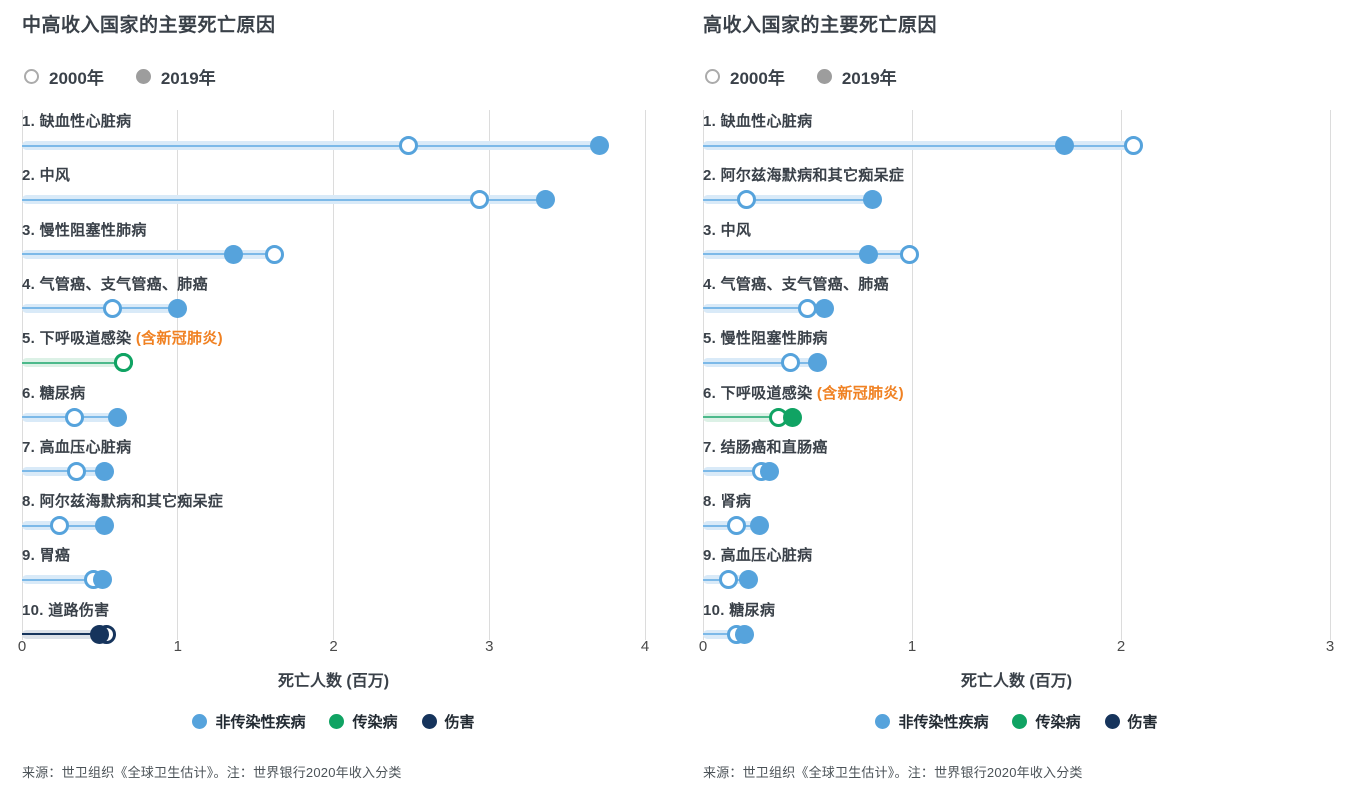 Image resolution: width=1350 pixels, height=796 pixels. I want to click on row-label: 3. 中风, so click(727, 230).